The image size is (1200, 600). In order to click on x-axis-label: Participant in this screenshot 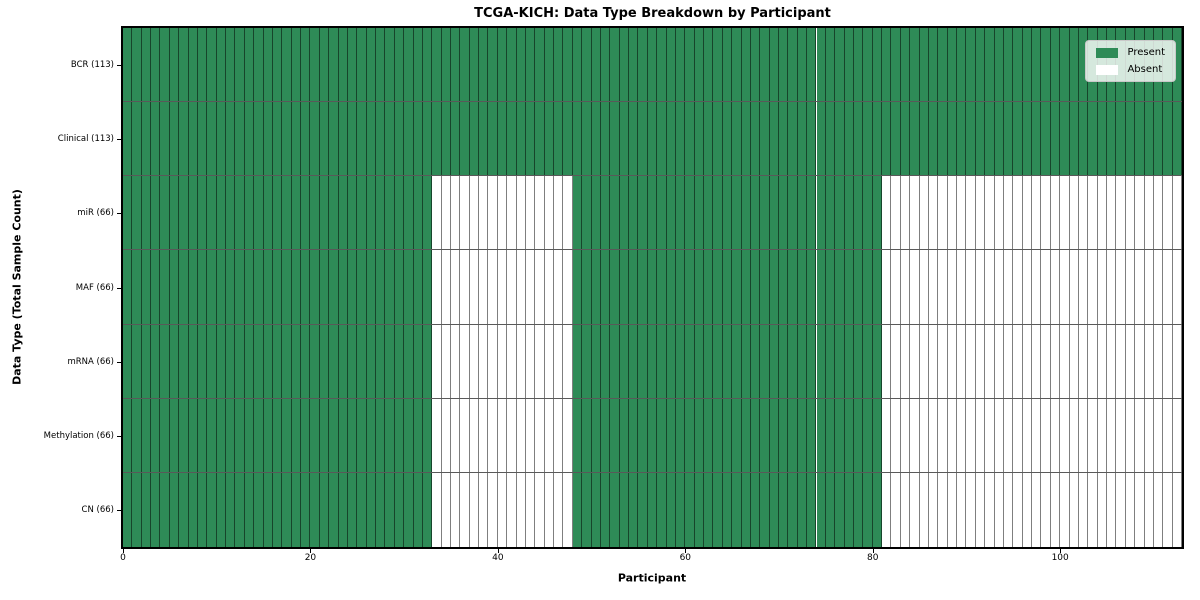, I will do `click(652, 578)`.